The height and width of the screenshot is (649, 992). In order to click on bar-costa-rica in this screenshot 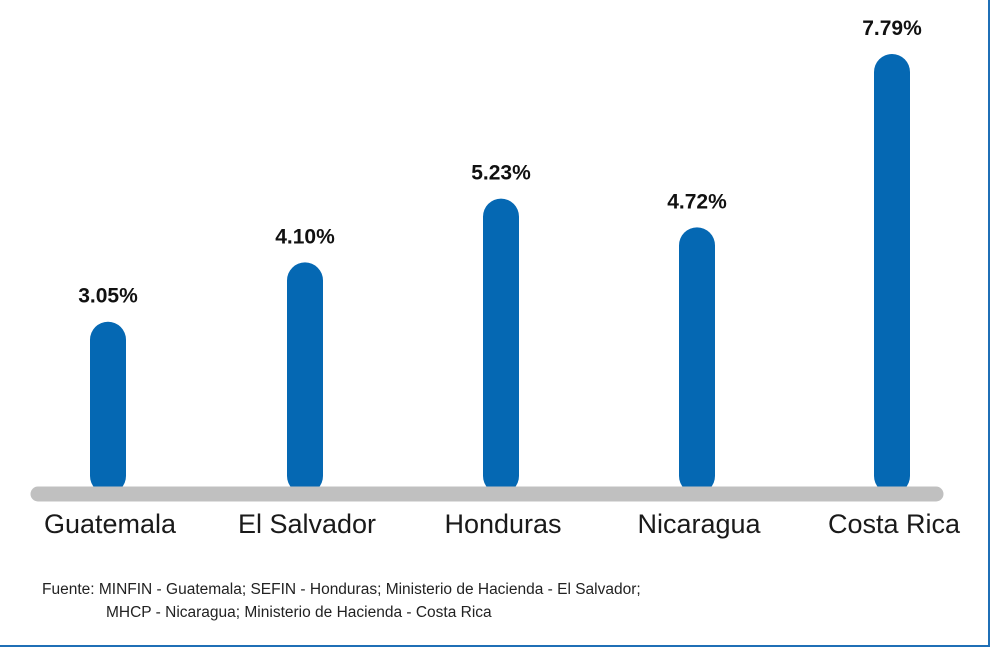, I will do `click(892, 274)`.